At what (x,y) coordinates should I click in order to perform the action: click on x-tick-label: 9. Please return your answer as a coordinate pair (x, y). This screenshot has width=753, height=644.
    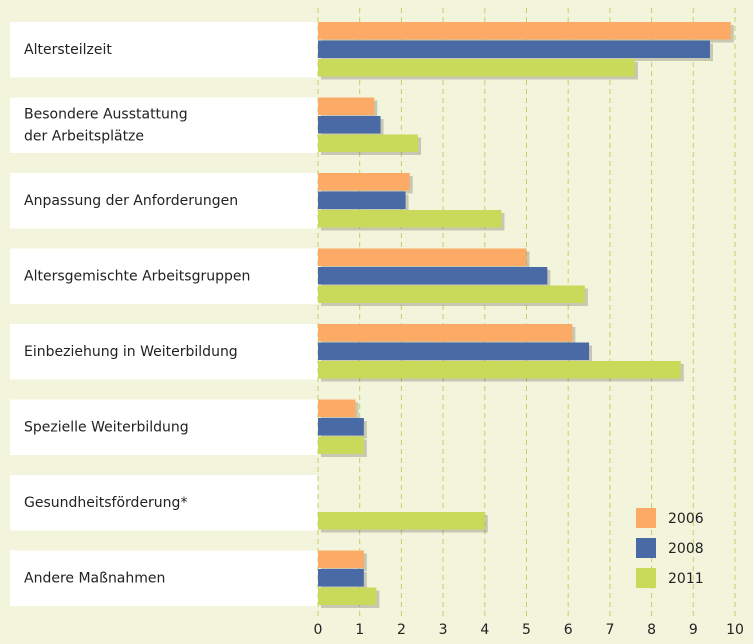
    Looking at the image, I should click on (693, 630).